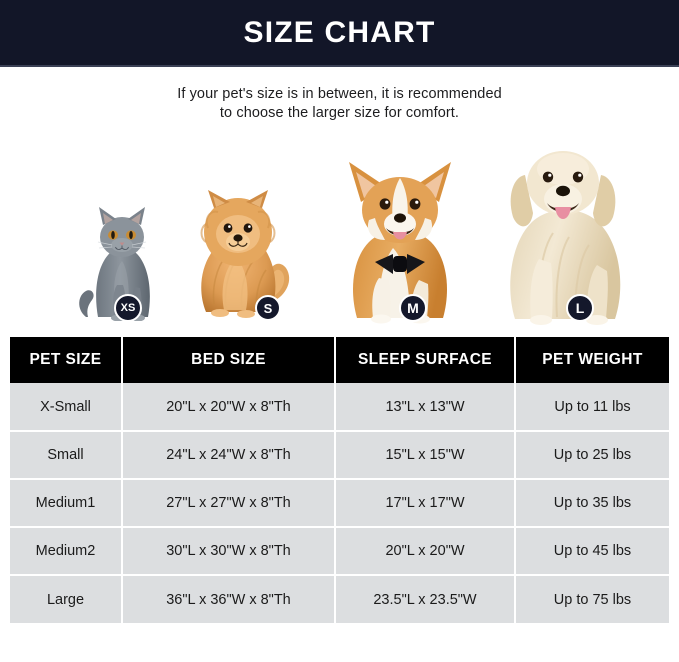  I want to click on column-header-sleep-surface: SLEEP SURFACE, so click(425, 360).